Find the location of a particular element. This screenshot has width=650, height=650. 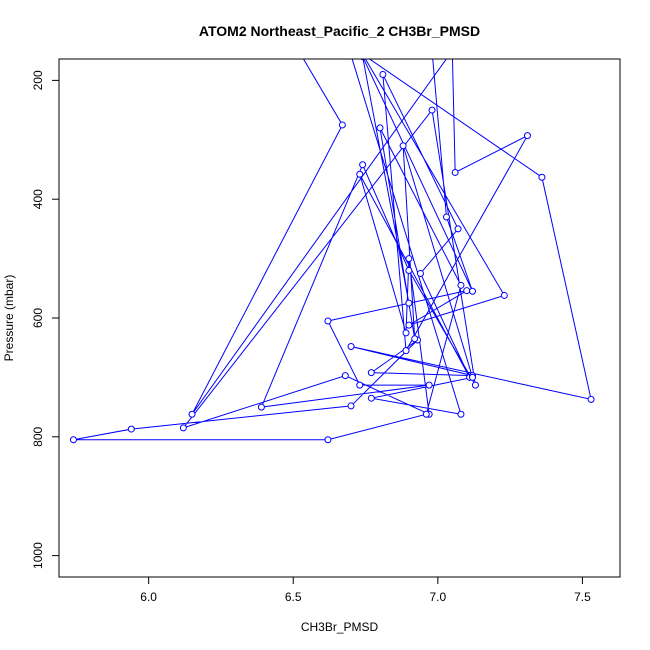

y-axis-label: Pressure (mbar) is located at coordinates (9, 318).